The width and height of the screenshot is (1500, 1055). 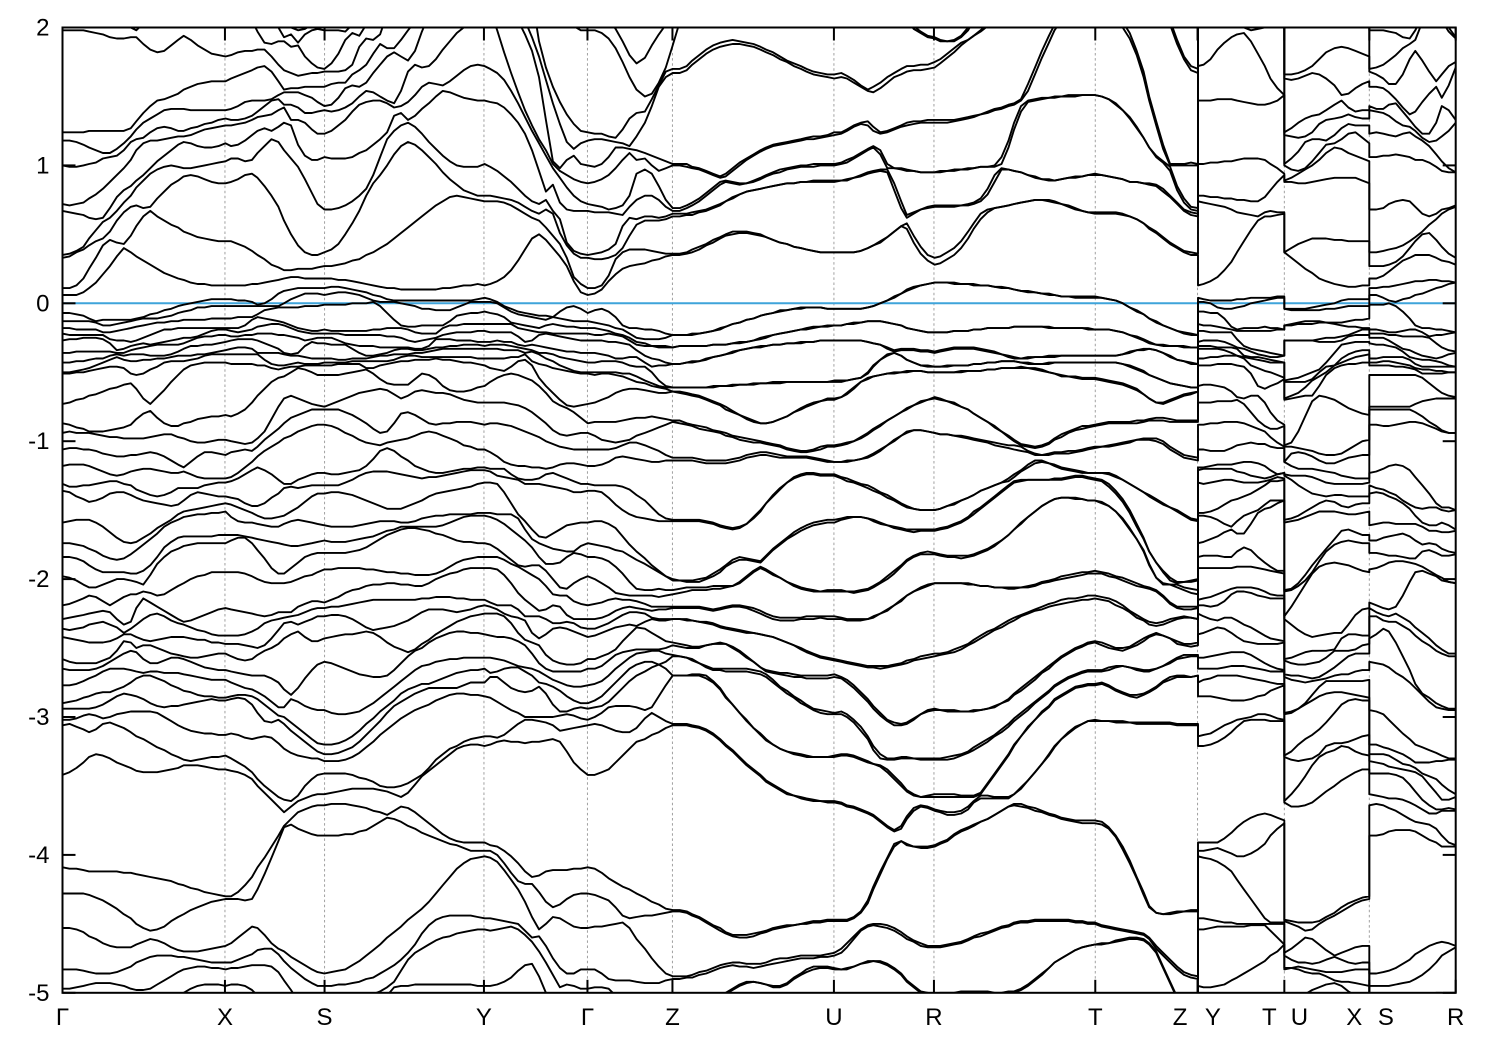 I want to click on y-tick-label: -4, so click(x=38, y=855).